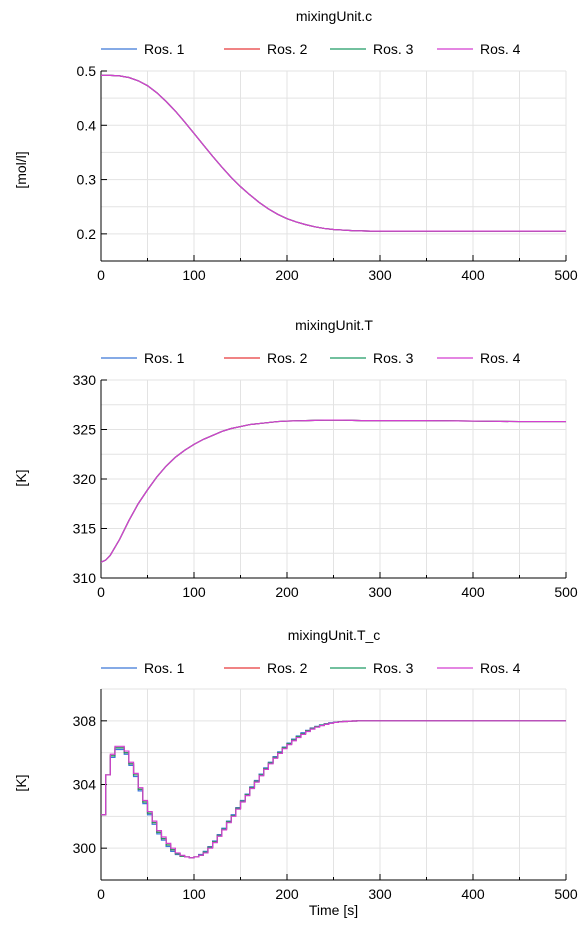  I want to click on y-tick-label: 0.5, so click(87, 71).